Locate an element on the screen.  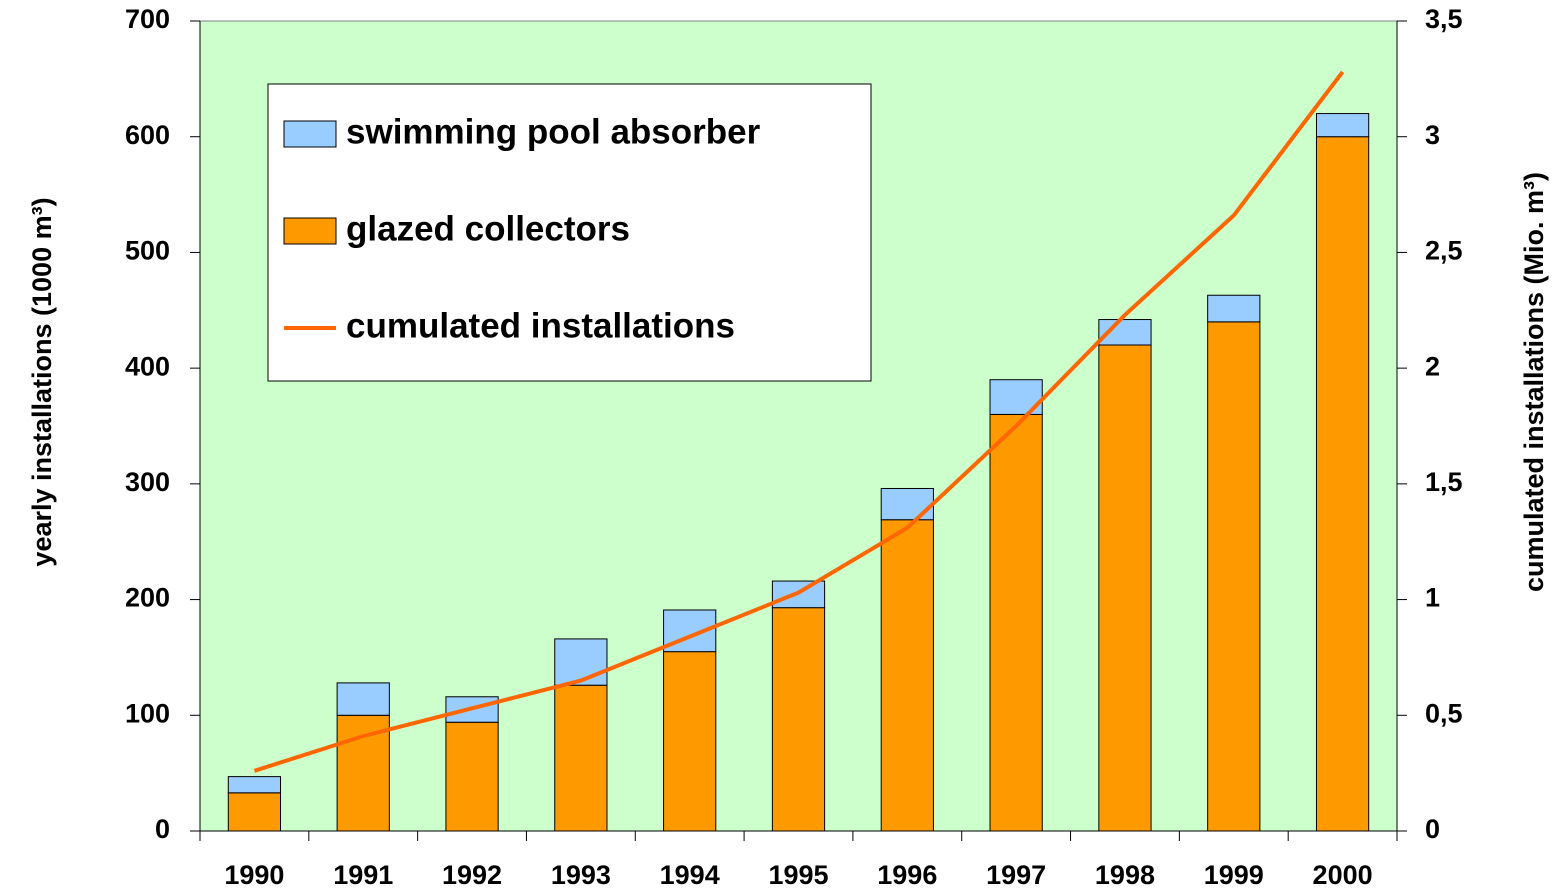
y2-tick-label: 1 is located at coordinates (1432, 598).